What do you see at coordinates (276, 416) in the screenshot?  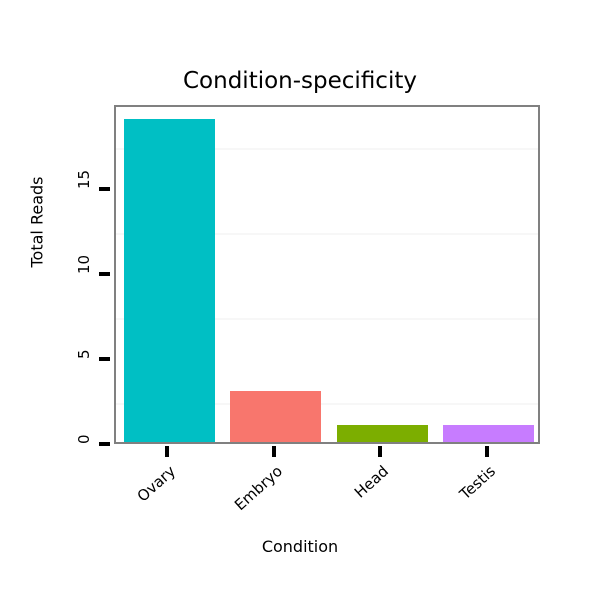 I see `bar-embryo` at bounding box center [276, 416].